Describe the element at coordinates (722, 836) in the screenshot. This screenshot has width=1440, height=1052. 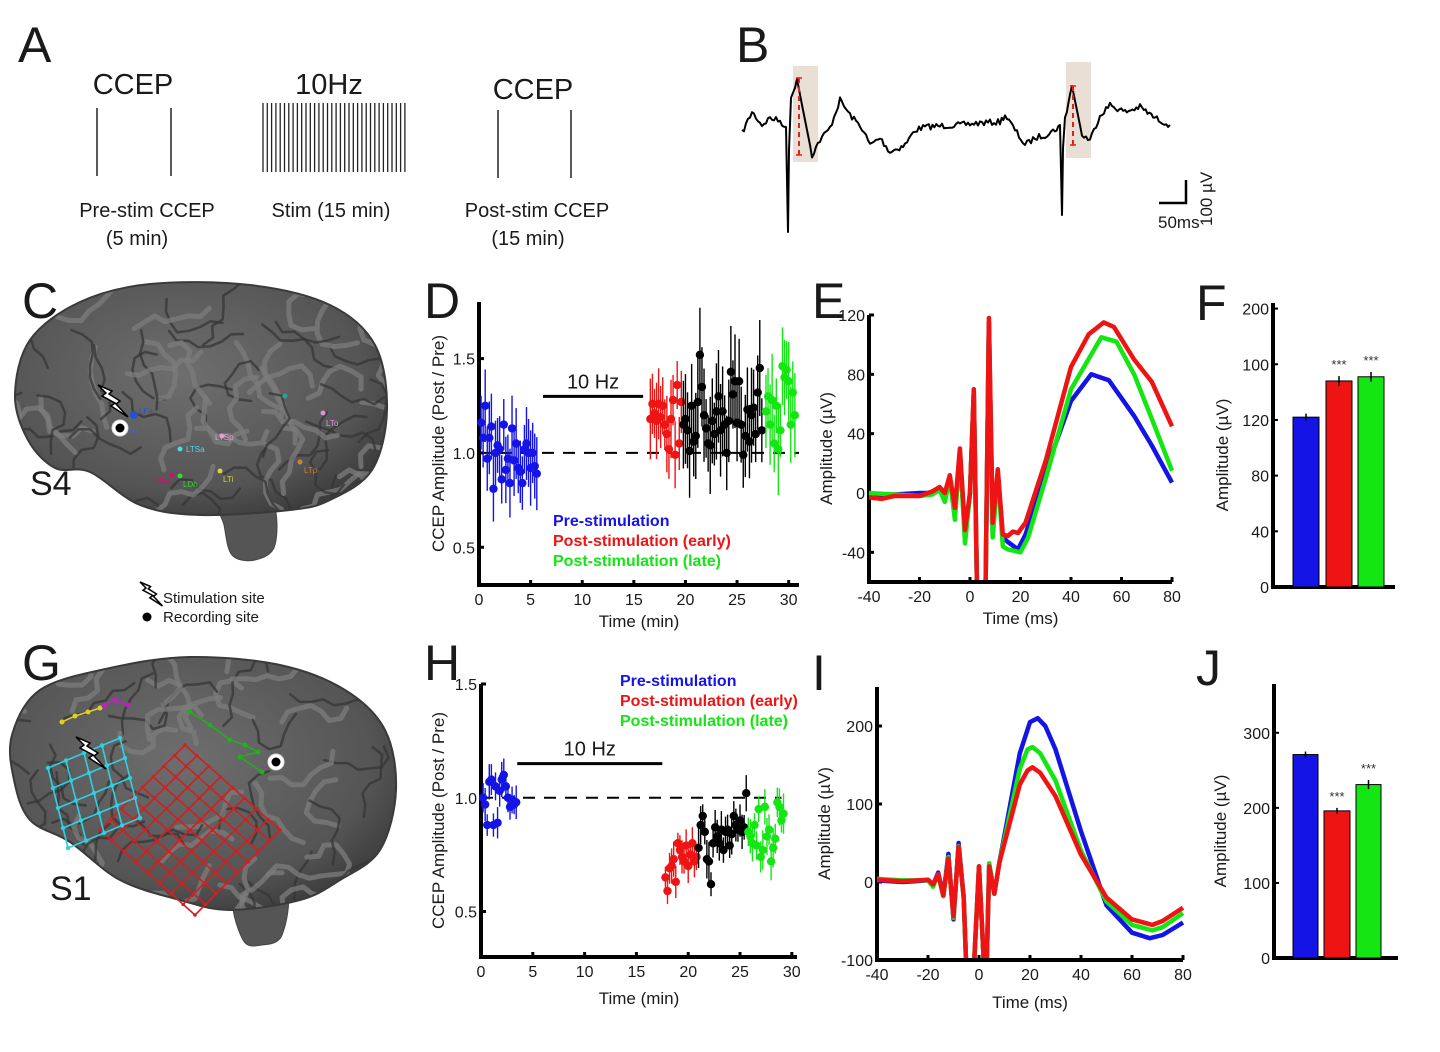
I see `series-middle` at that location.